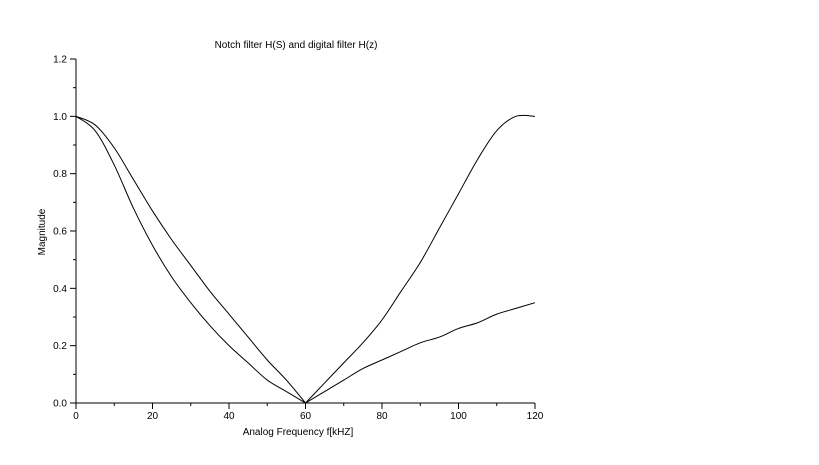 This screenshot has height=465, width=819. What do you see at coordinates (60, 232) in the screenshot?
I see `y-tick-label: 0.6` at bounding box center [60, 232].